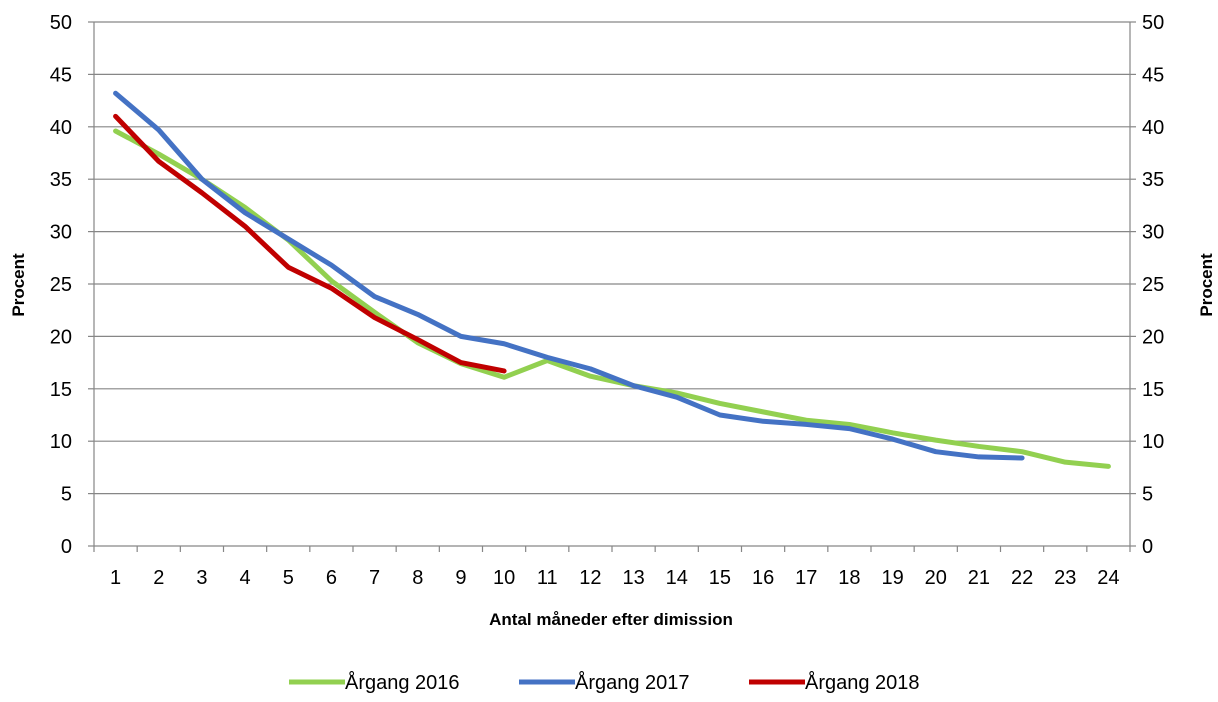 The image size is (1218, 702). I want to click on y-tick-label-left: 25, so click(61, 285).